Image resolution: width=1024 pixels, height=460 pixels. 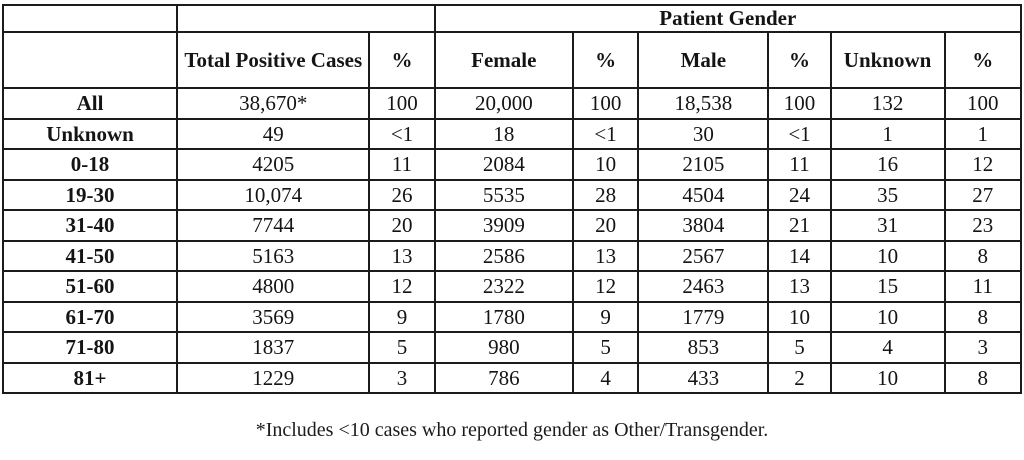 I want to click on table-row: 61-70 3569 9 1780 9 1779 10 10 8, so click(x=512, y=316).